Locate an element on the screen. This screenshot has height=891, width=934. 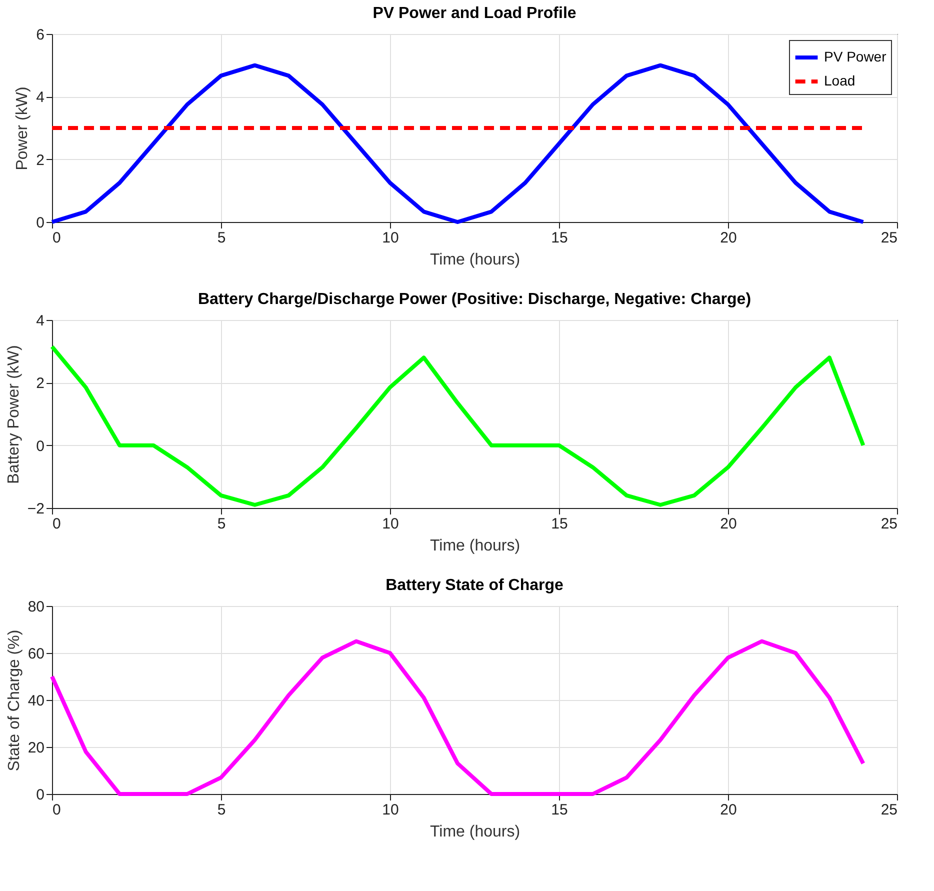
y-tick-label: 60 is located at coordinates (36, 654).